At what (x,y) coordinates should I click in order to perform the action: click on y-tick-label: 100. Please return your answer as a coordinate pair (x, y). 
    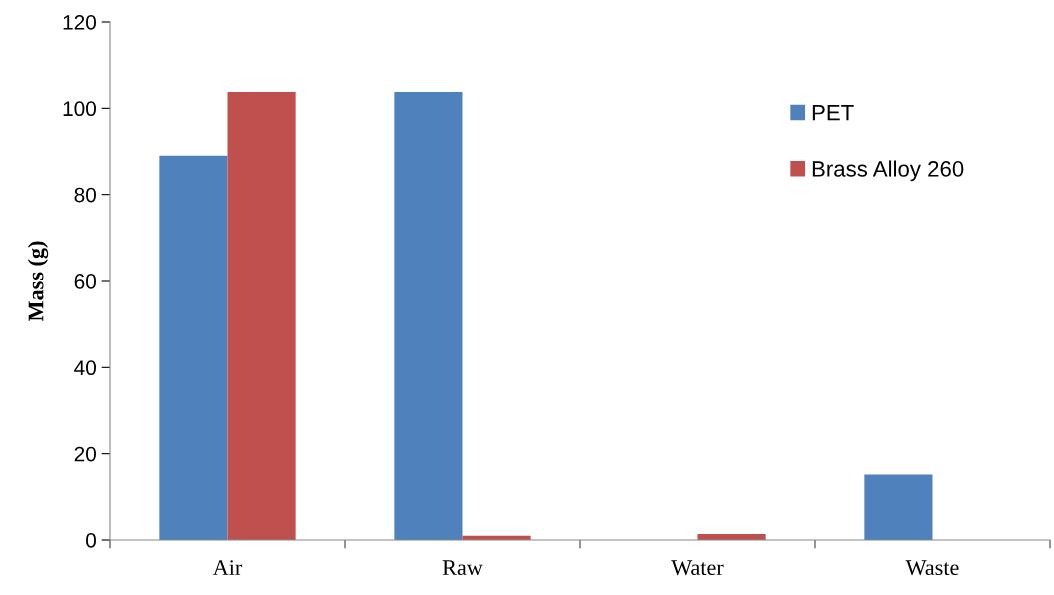
    Looking at the image, I should click on (79, 109).